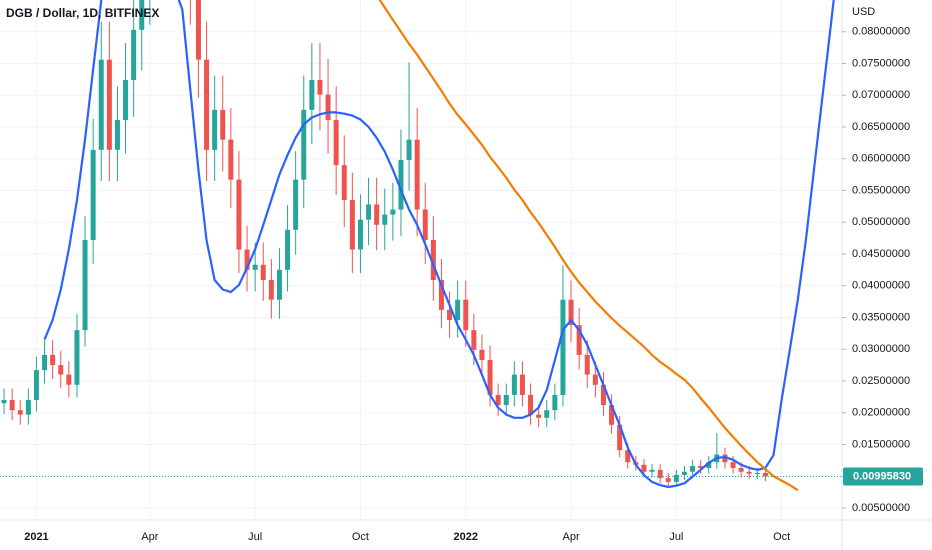 The height and width of the screenshot is (550, 932). I want to click on y-tick-label: 0.03000000, so click(881, 349).